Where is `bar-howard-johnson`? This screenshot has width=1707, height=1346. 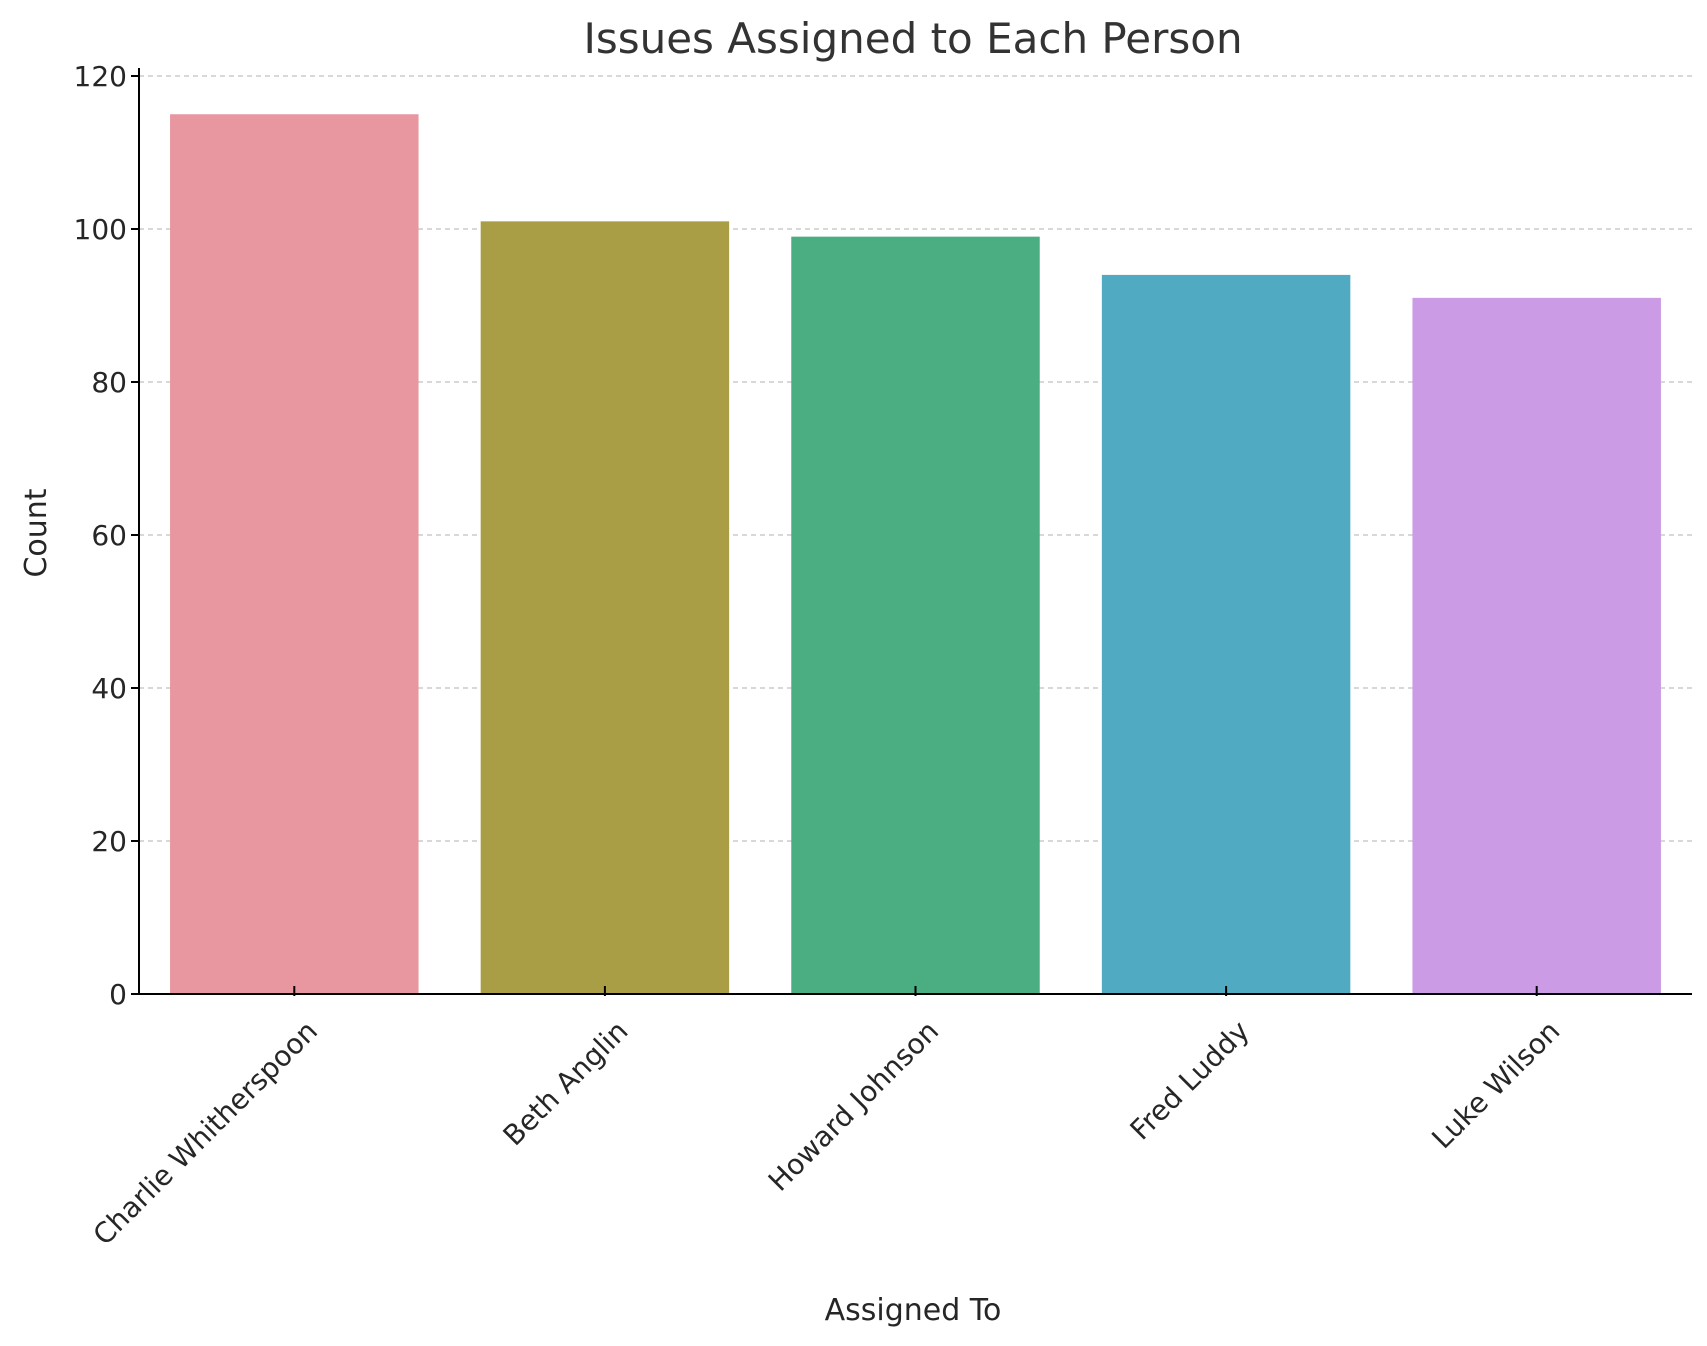 bar-howard-johnson is located at coordinates (915, 615).